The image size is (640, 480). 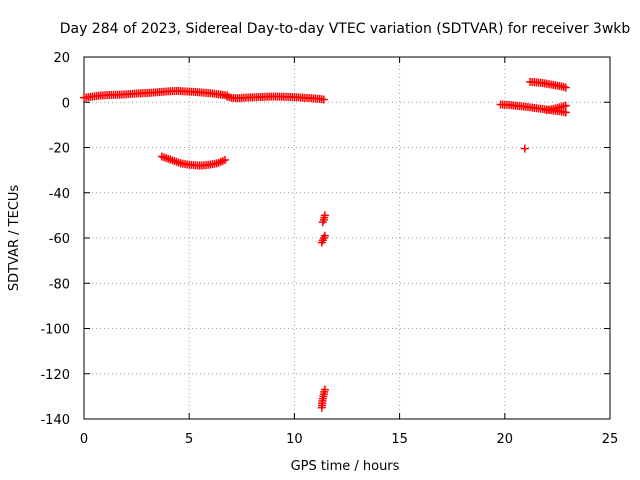 What do you see at coordinates (294, 439) in the screenshot?
I see `x-tick-label: 10` at bounding box center [294, 439].